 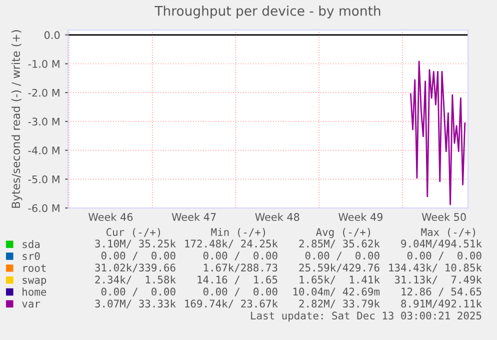 What do you see at coordinates (135, 243) in the screenshot?
I see `text: 3.10M/ 35.25k` at bounding box center [135, 243].